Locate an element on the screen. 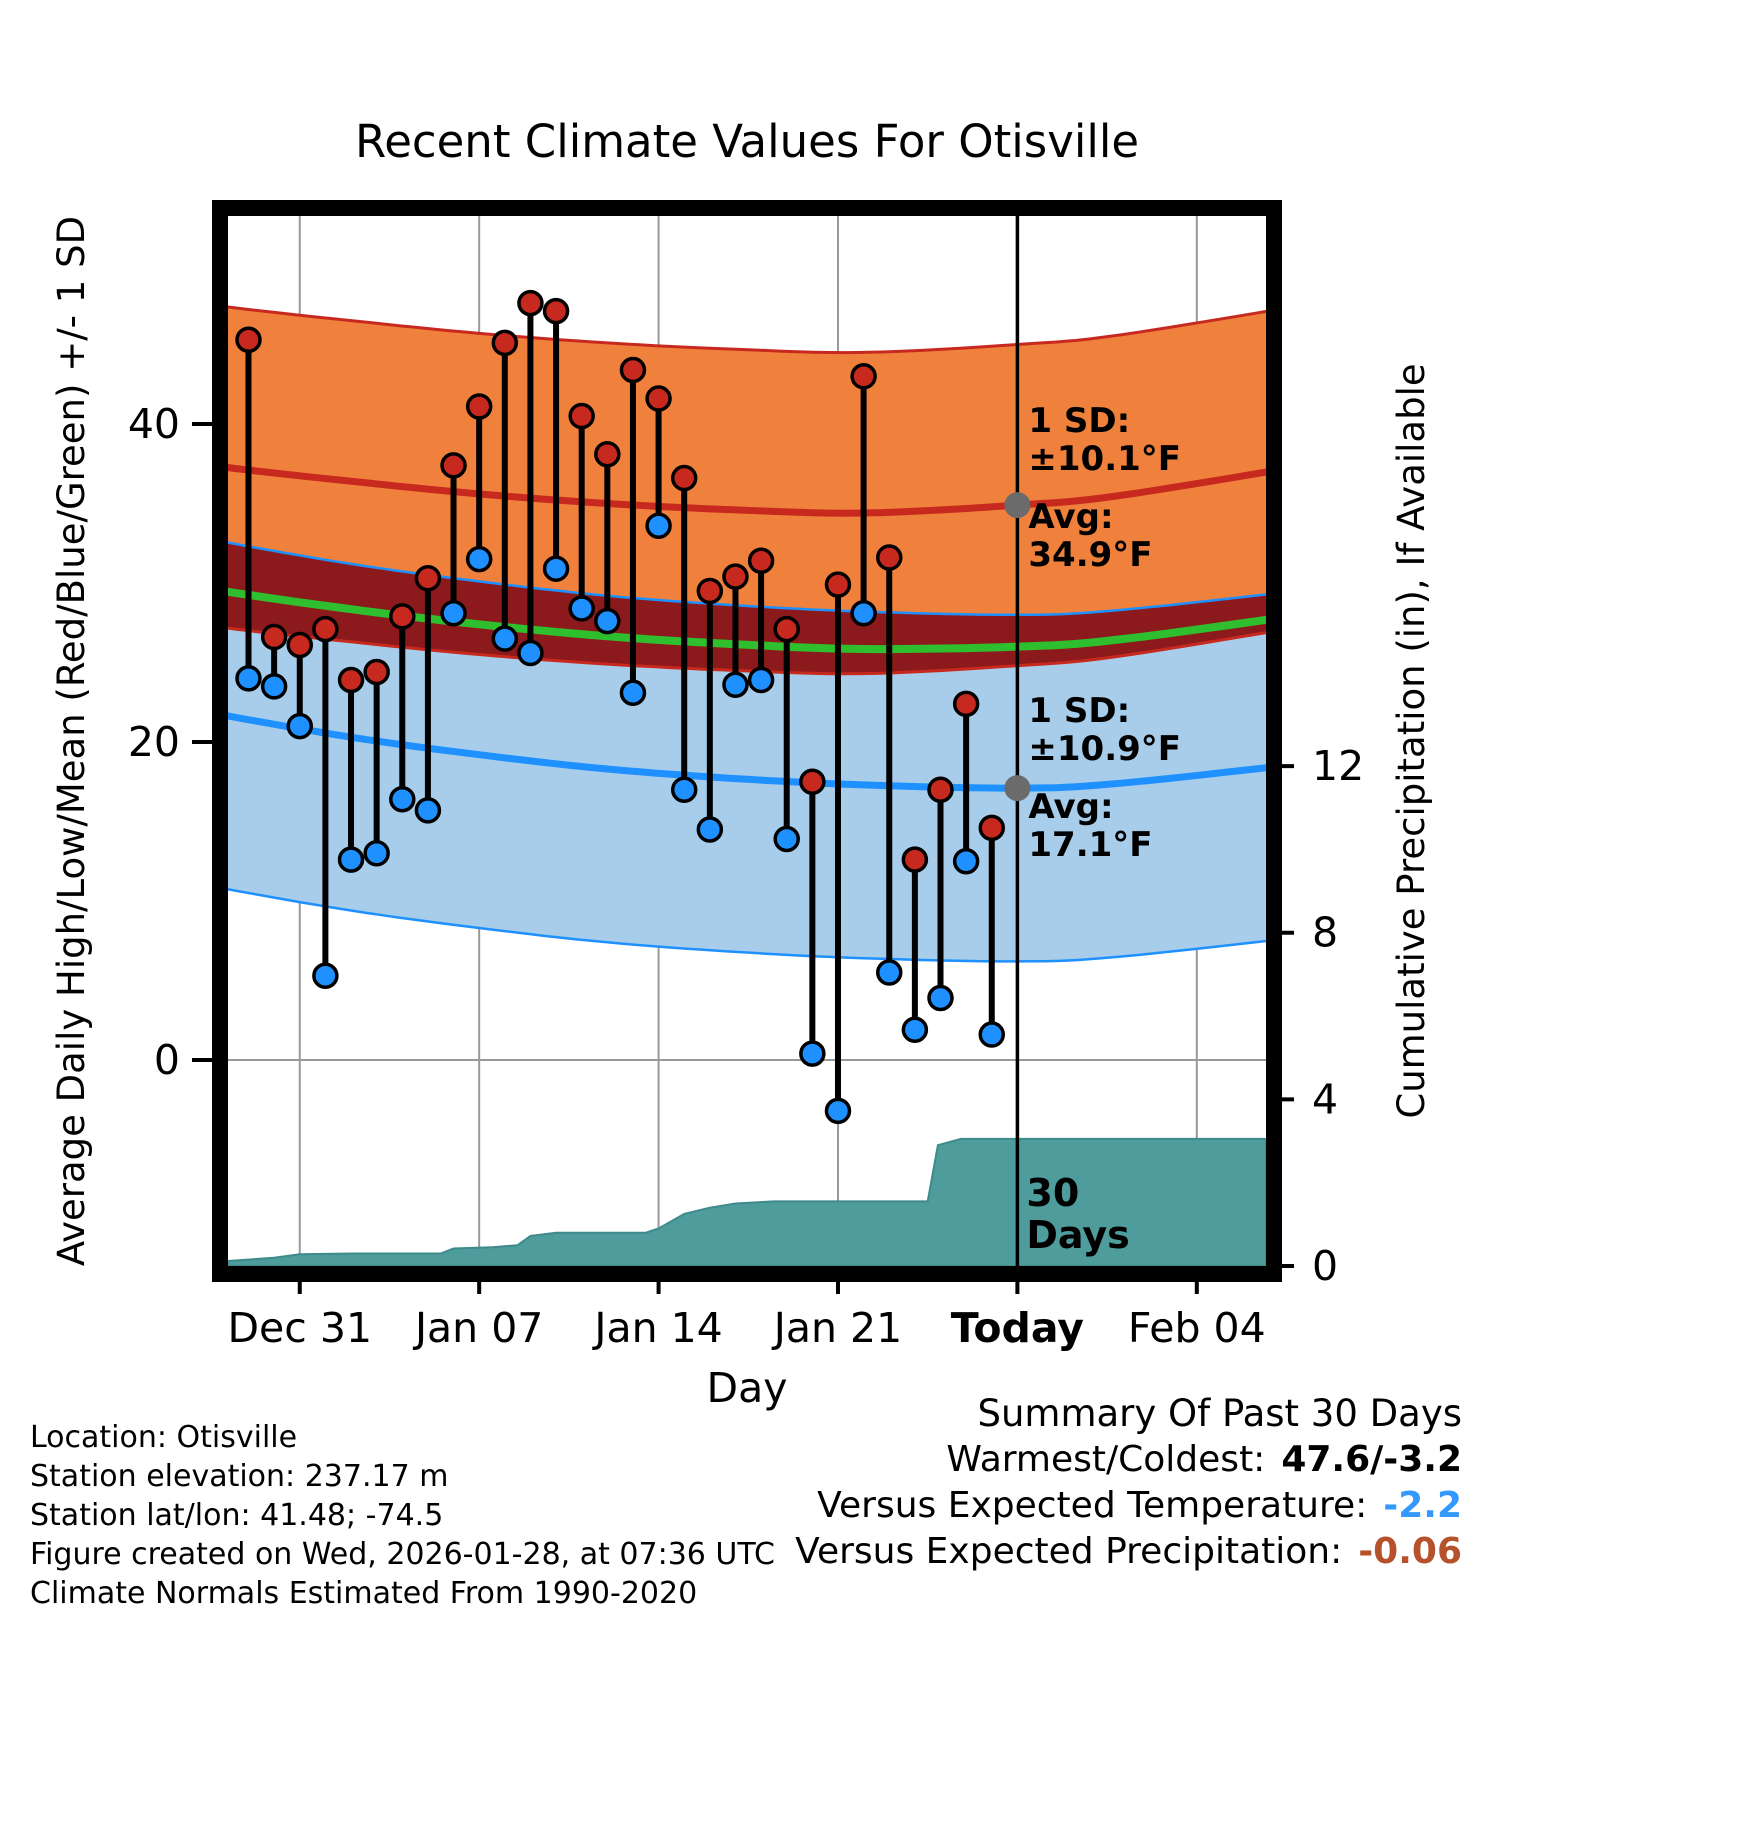 The height and width of the screenshot is (1828, 1748). low-band-bottom-edge is located at coordinates (747, 925).